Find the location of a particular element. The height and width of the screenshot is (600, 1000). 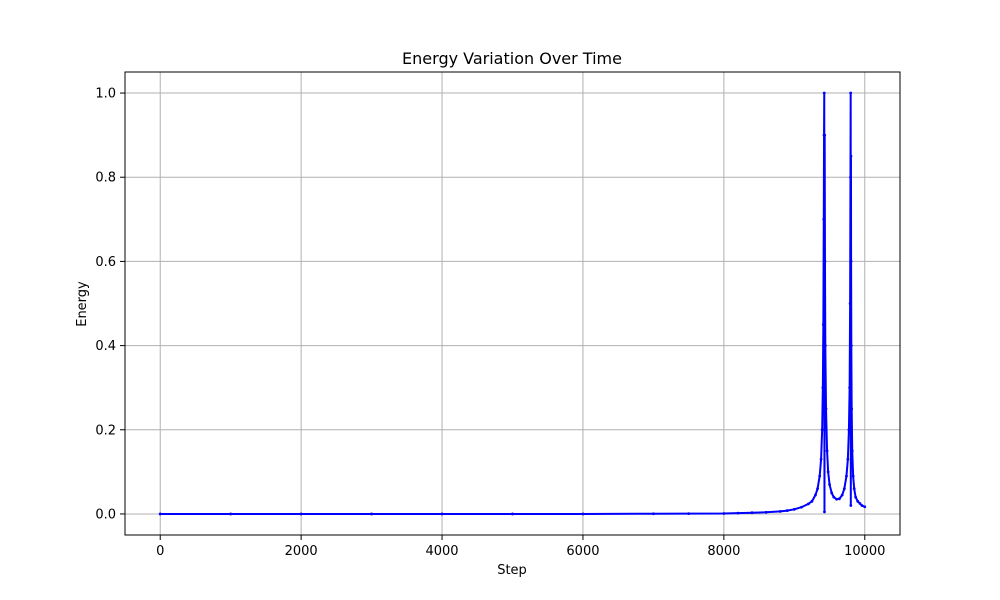

x-tick-label: 8000 is located at coordinates (723, 551).